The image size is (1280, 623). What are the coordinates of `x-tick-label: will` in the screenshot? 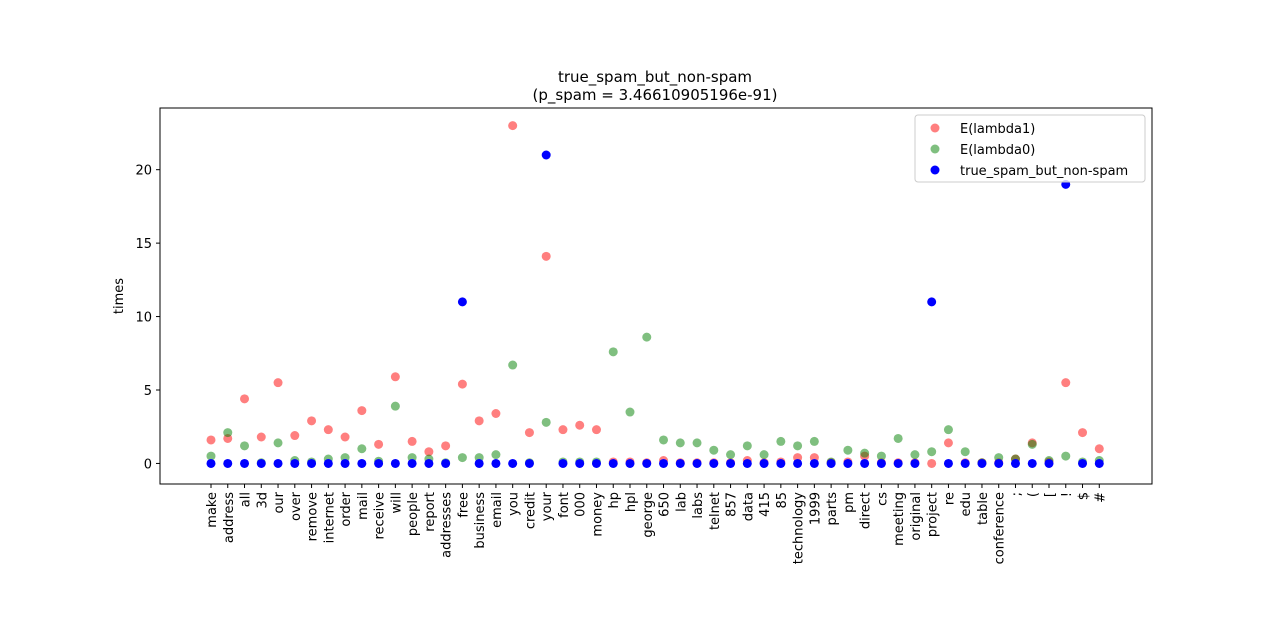 It's located at (396, 502).